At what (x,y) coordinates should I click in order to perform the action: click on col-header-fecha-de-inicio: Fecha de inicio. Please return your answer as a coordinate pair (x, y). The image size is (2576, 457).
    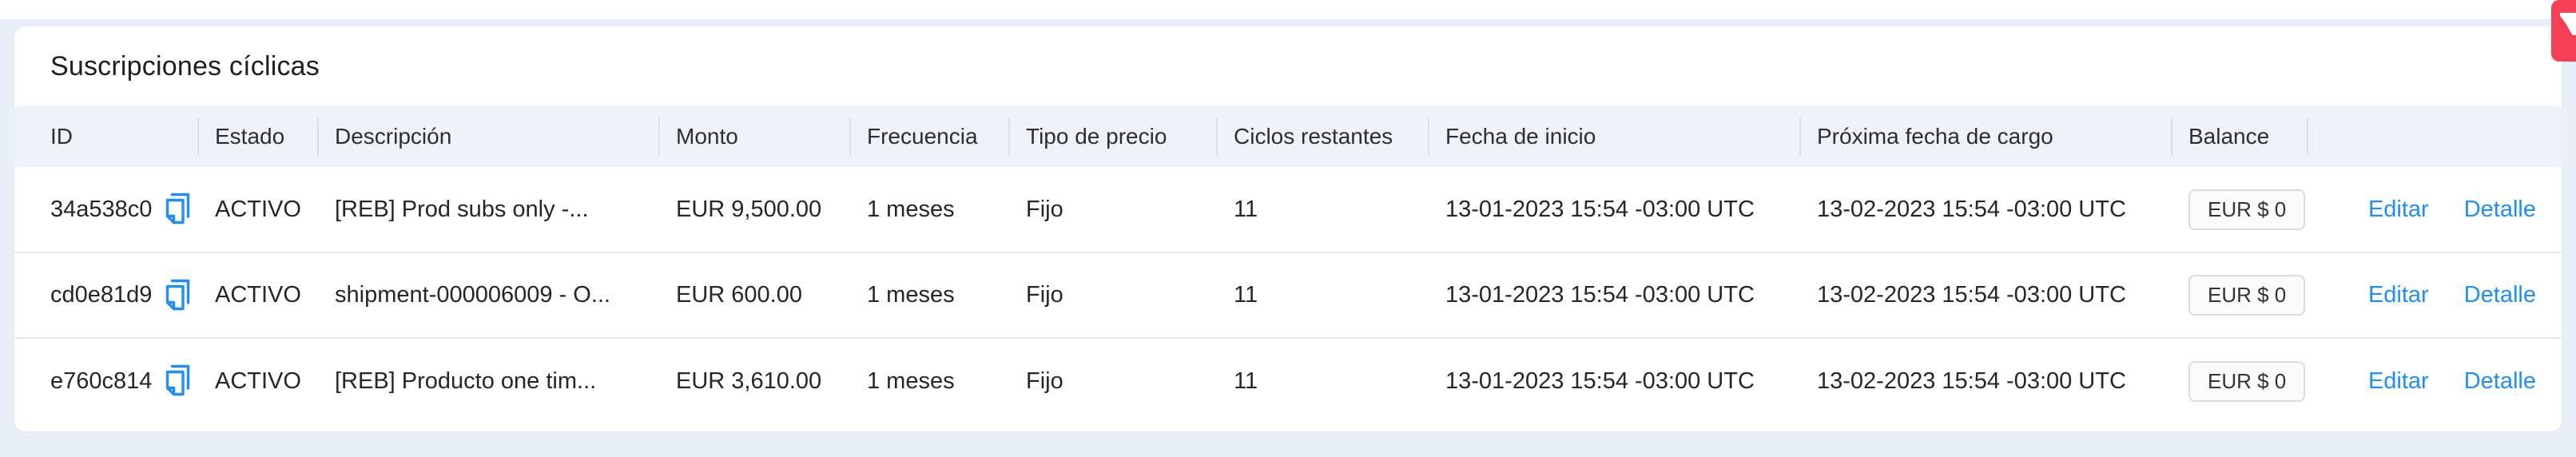
    Looking at the image, I should click on (1613, 136).